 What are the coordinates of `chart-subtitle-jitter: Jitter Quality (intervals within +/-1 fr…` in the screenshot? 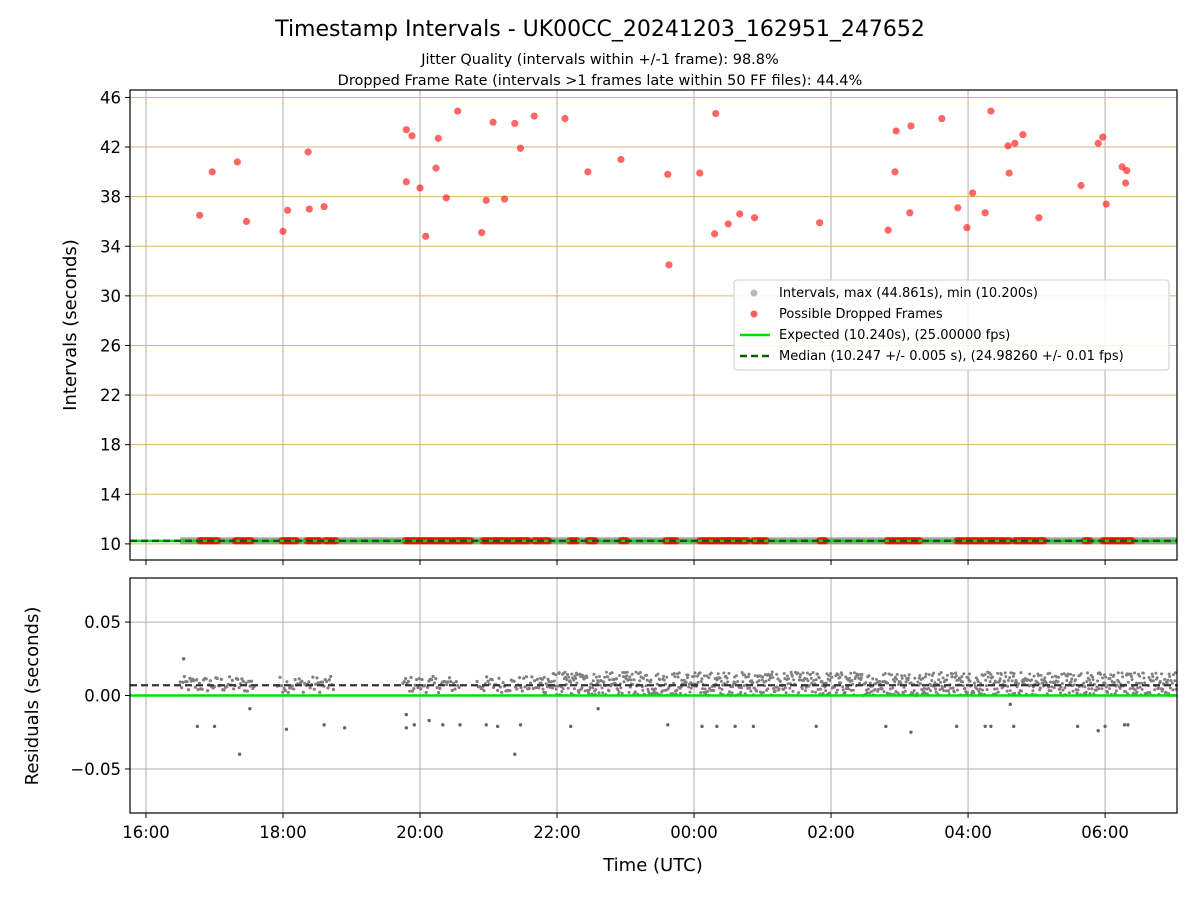 It's located at (599, 60).